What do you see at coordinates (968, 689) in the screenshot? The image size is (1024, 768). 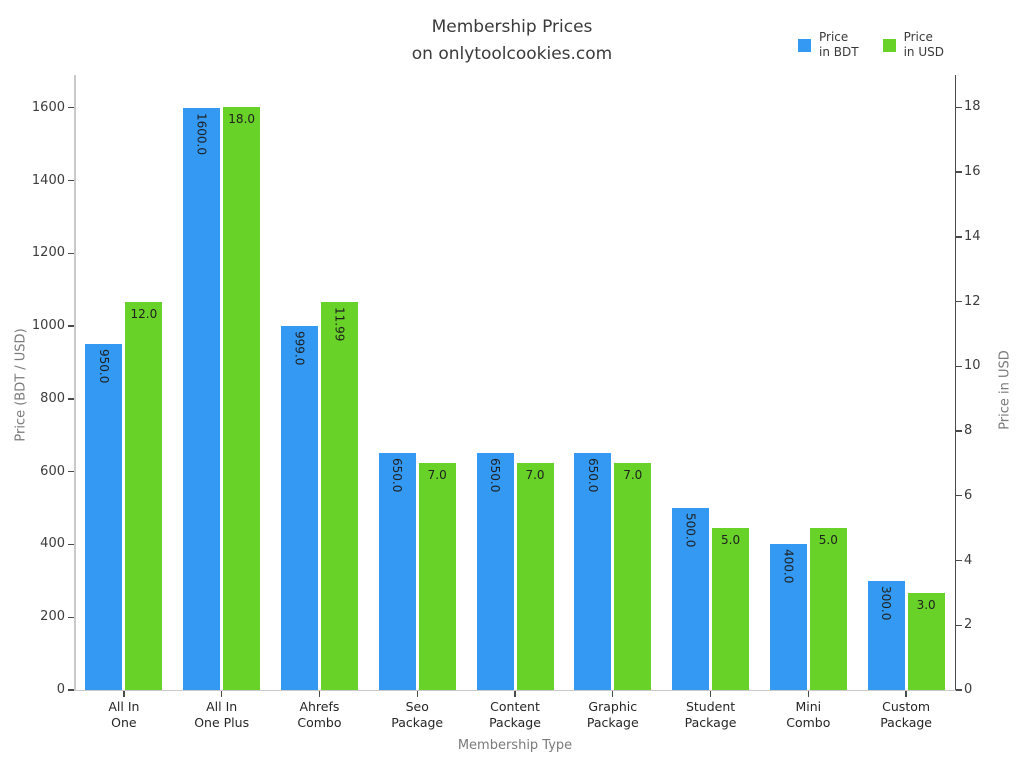 I see `y-tick-label-right: 0` at bounding box center [968, 689].